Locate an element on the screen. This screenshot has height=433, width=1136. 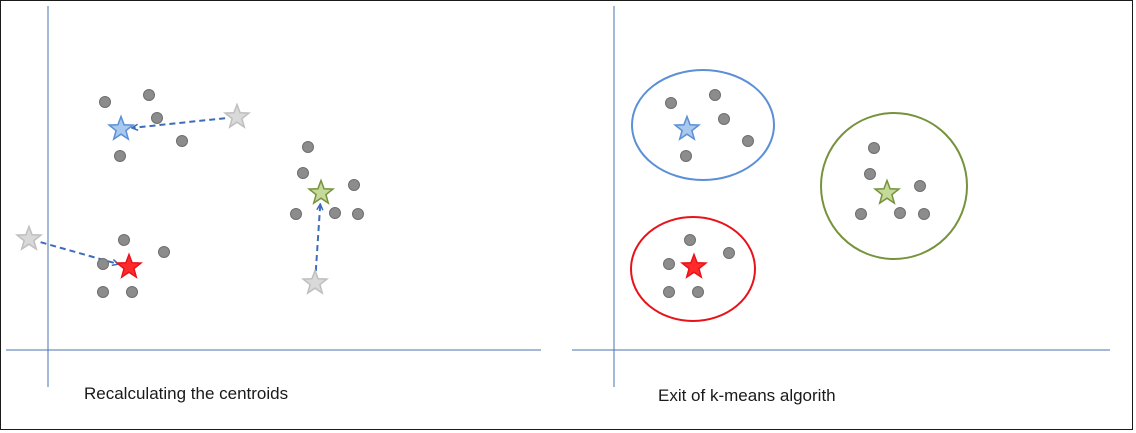
green-cluster-boundary is located at coordinates (894, 186).